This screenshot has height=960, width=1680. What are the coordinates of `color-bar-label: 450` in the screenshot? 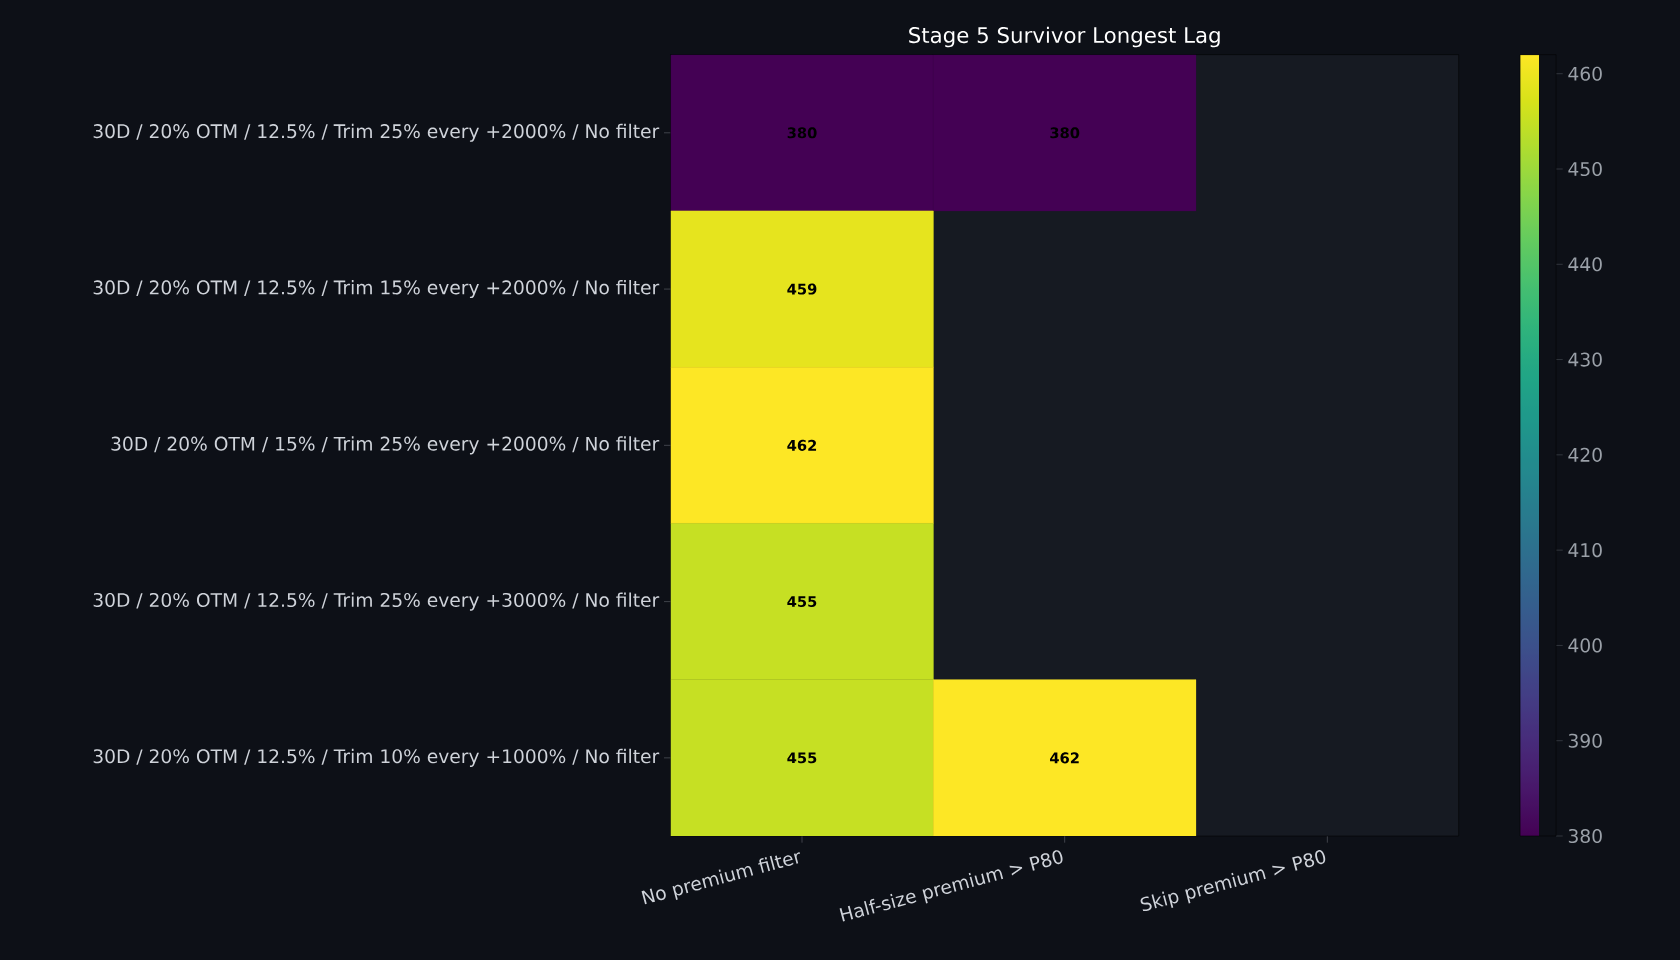 It's located at (1585, 169).